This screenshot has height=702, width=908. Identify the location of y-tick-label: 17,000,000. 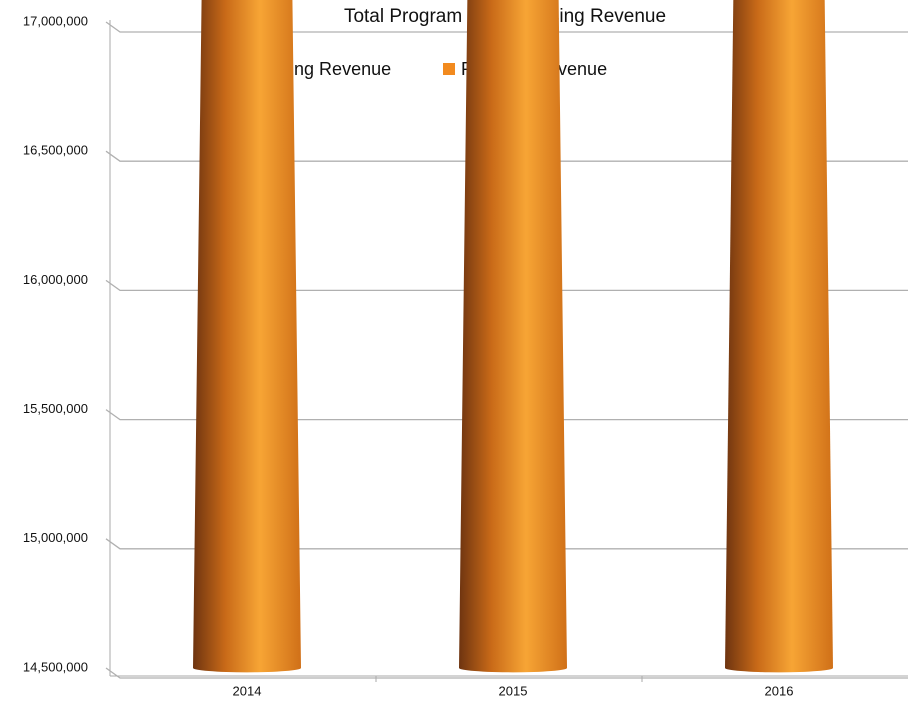
(55, 20).